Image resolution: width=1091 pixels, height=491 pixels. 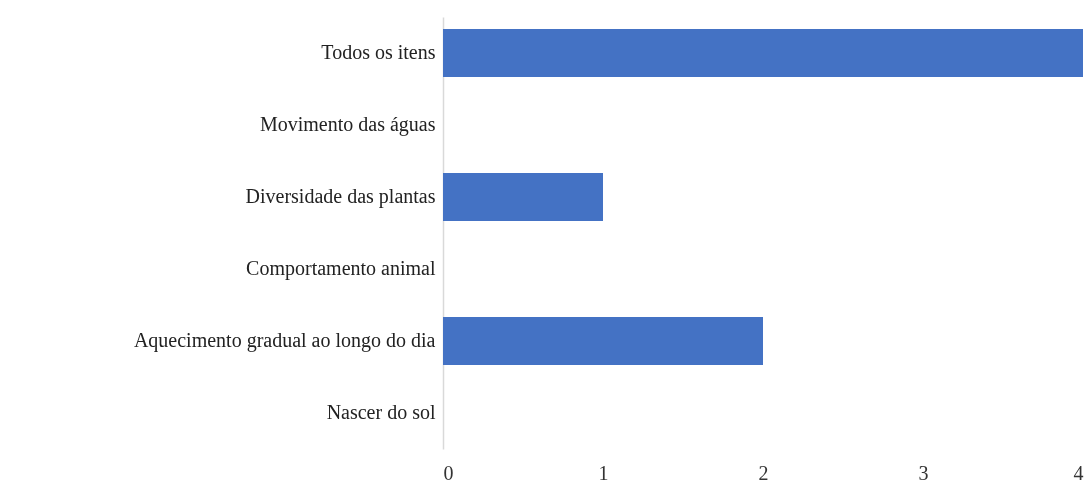 What do you see at coordinates (923, 472) in the screenshot?
I see `x-tick-label: 3` at bounding box center [923, 472].